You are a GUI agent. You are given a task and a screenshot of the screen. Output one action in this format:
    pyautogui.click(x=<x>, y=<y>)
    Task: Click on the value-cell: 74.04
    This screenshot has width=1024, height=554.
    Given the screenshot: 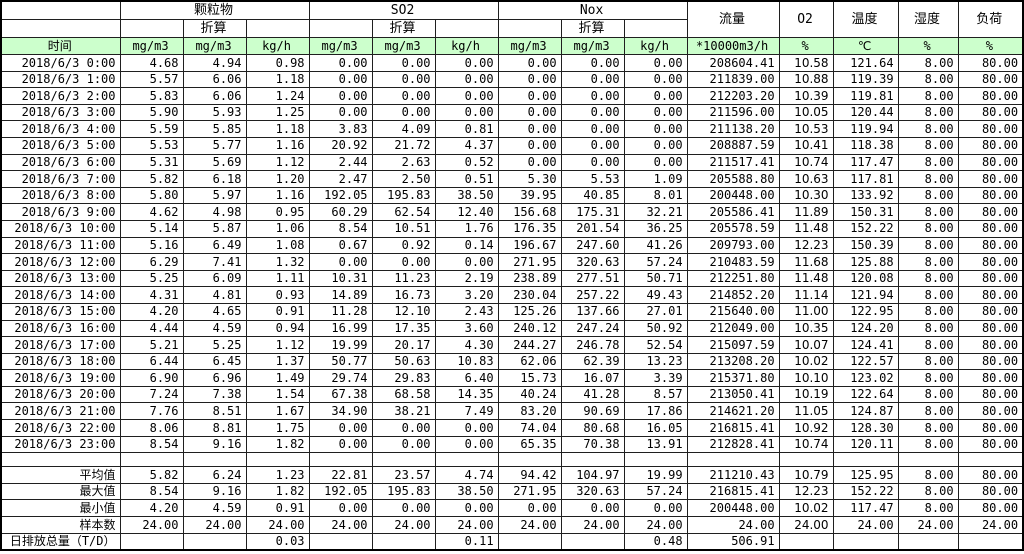 What is the action you would take?
    pyautogui.click(x=529, y=428)
    